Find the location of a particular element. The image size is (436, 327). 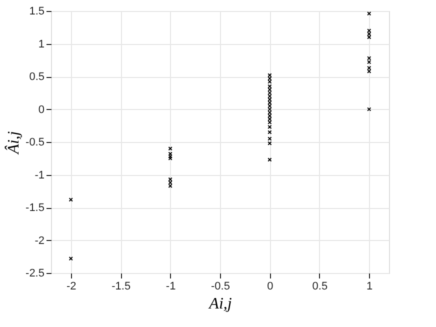

x-tick-label: 0 is located at coordinates (270, 286).